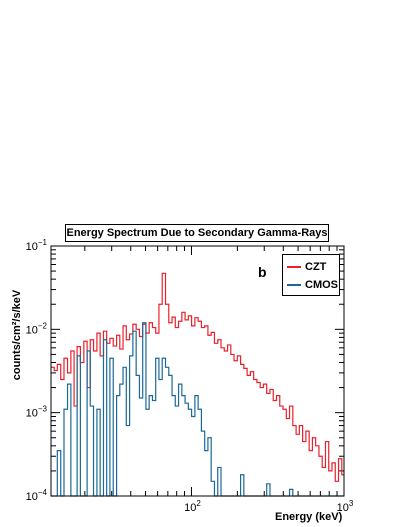 This screenshot has width=407, height=527. I want to click on legend: CZT CMOS, so click(311, 275).